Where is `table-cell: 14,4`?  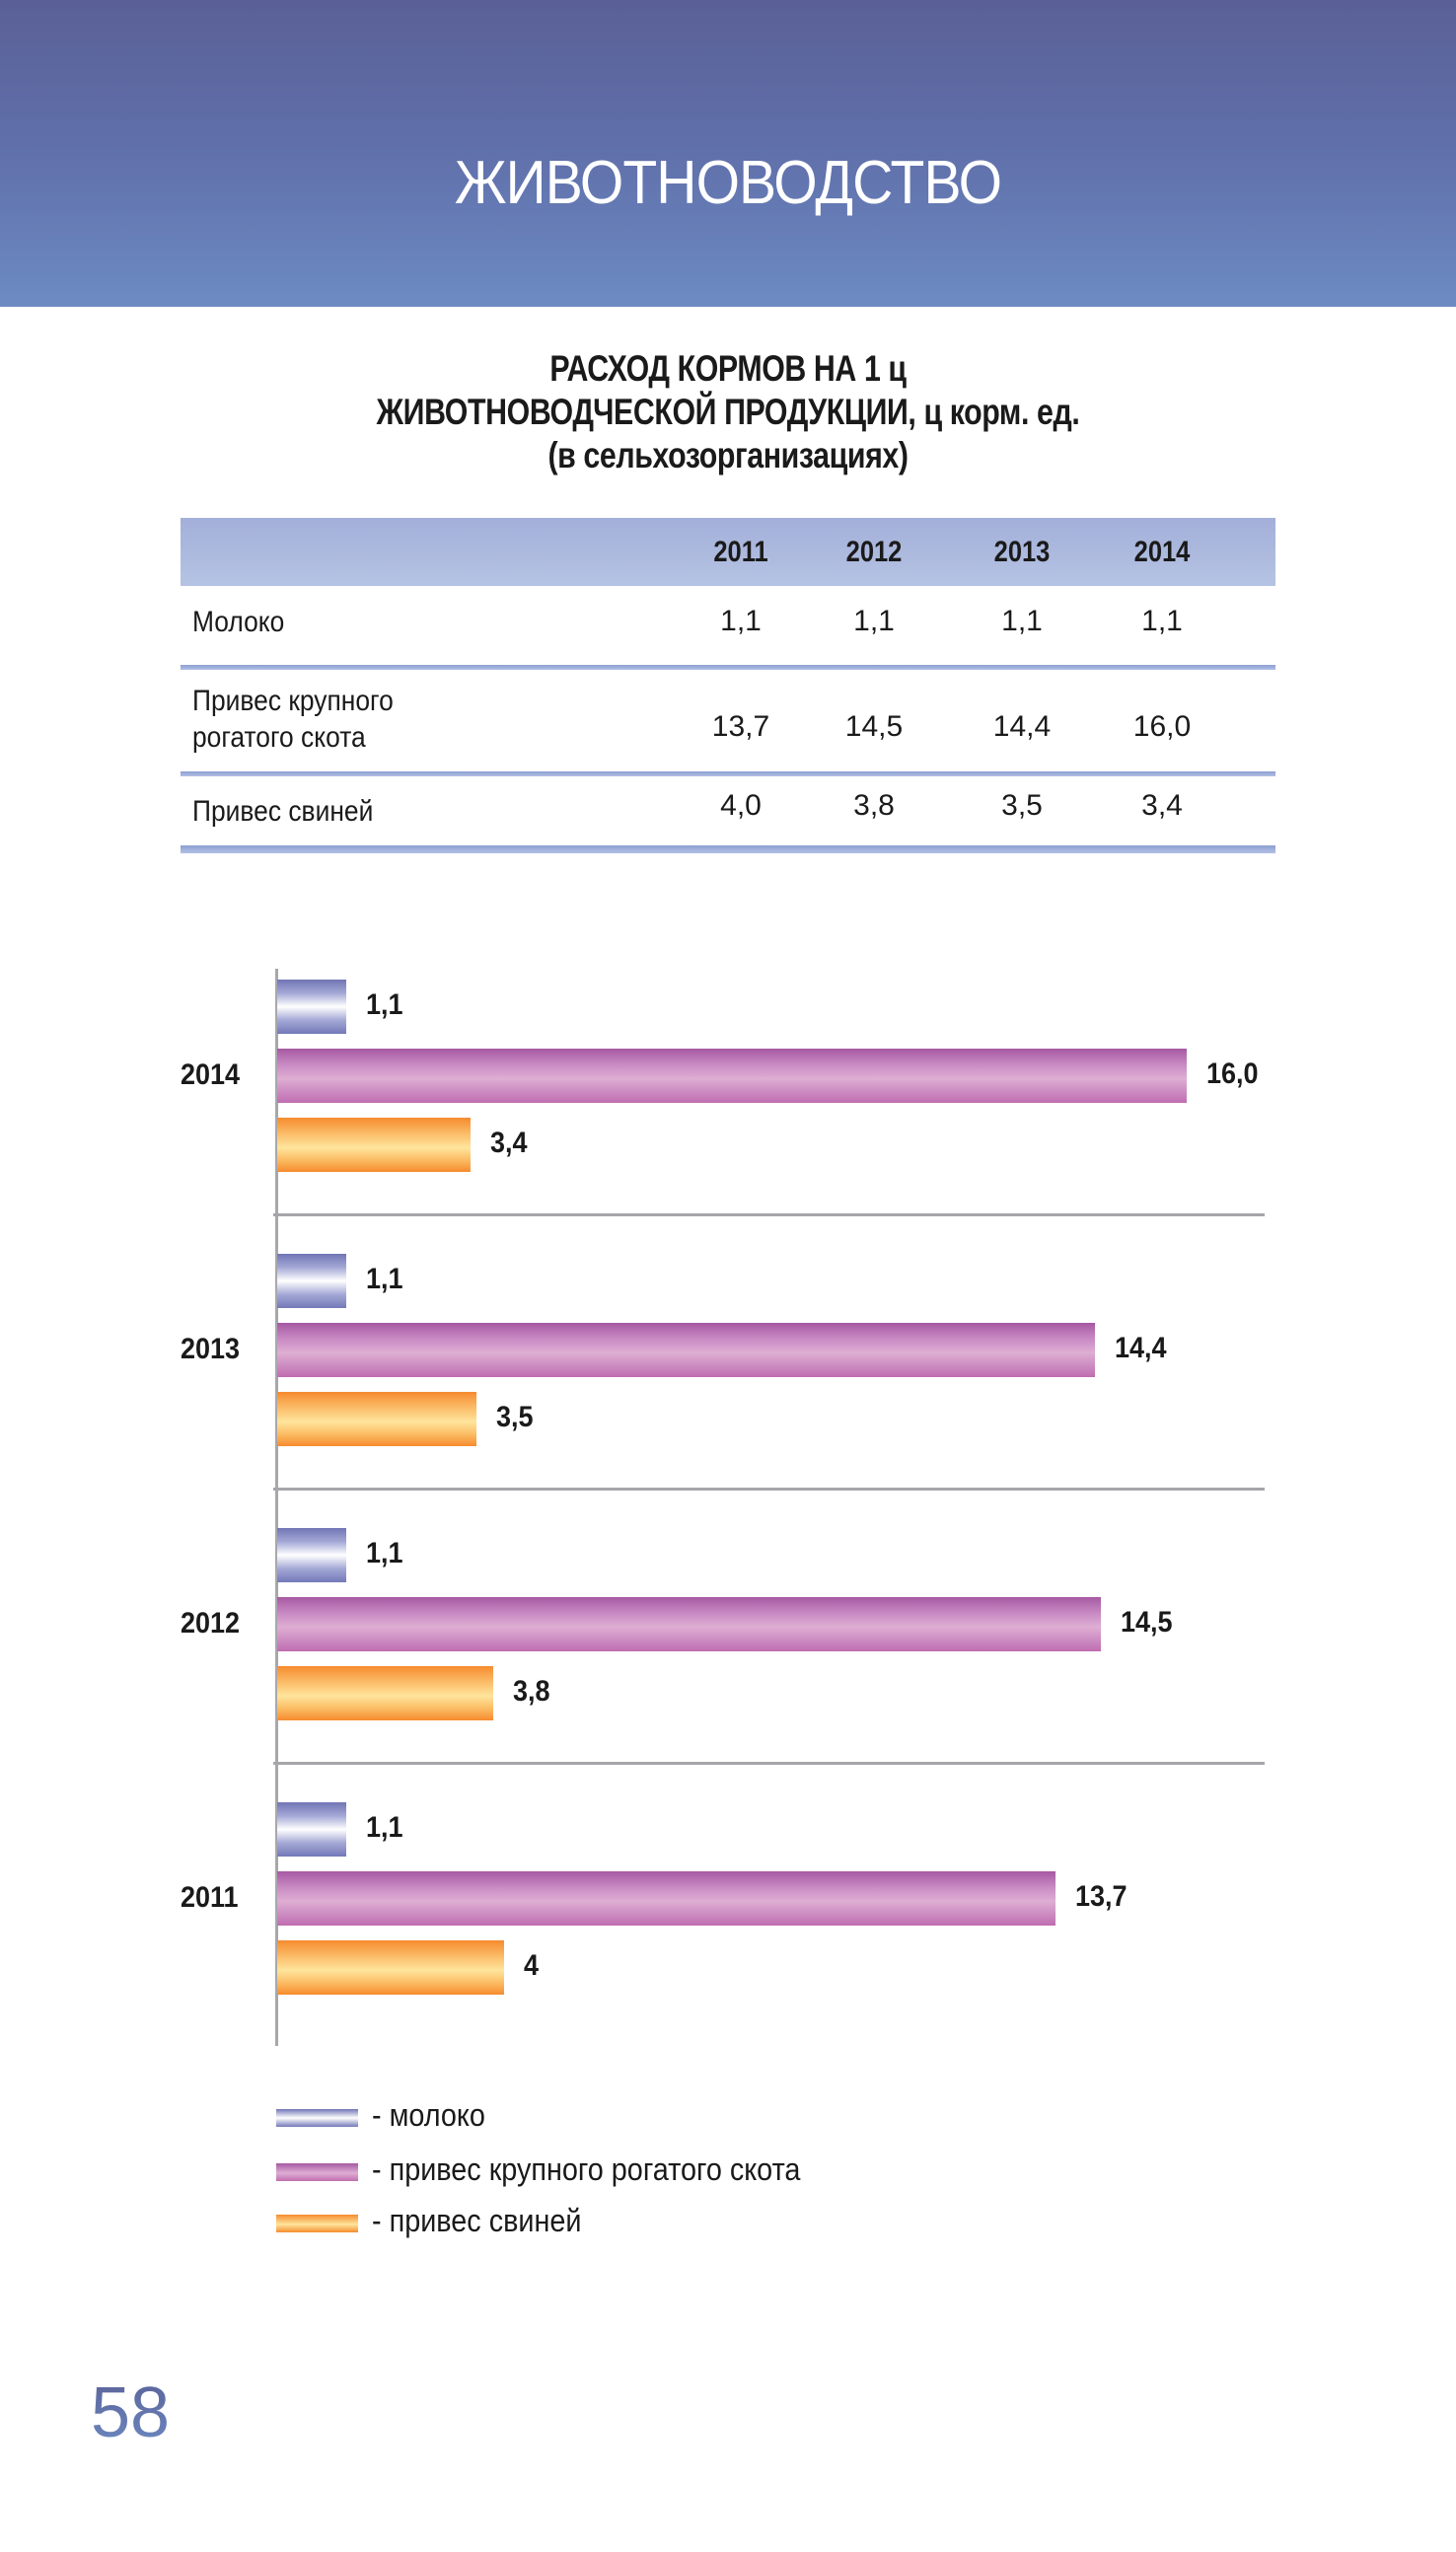
table-cell: 14,4 is located at coordinates (1022, 726).